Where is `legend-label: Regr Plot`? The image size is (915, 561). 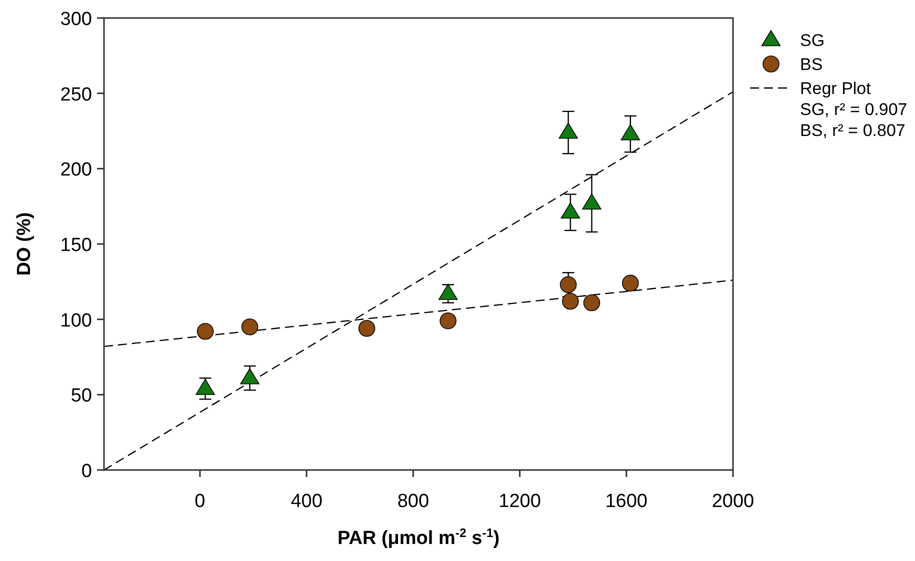 legend-label: Regr Plot is located at coordinates (836, 88).